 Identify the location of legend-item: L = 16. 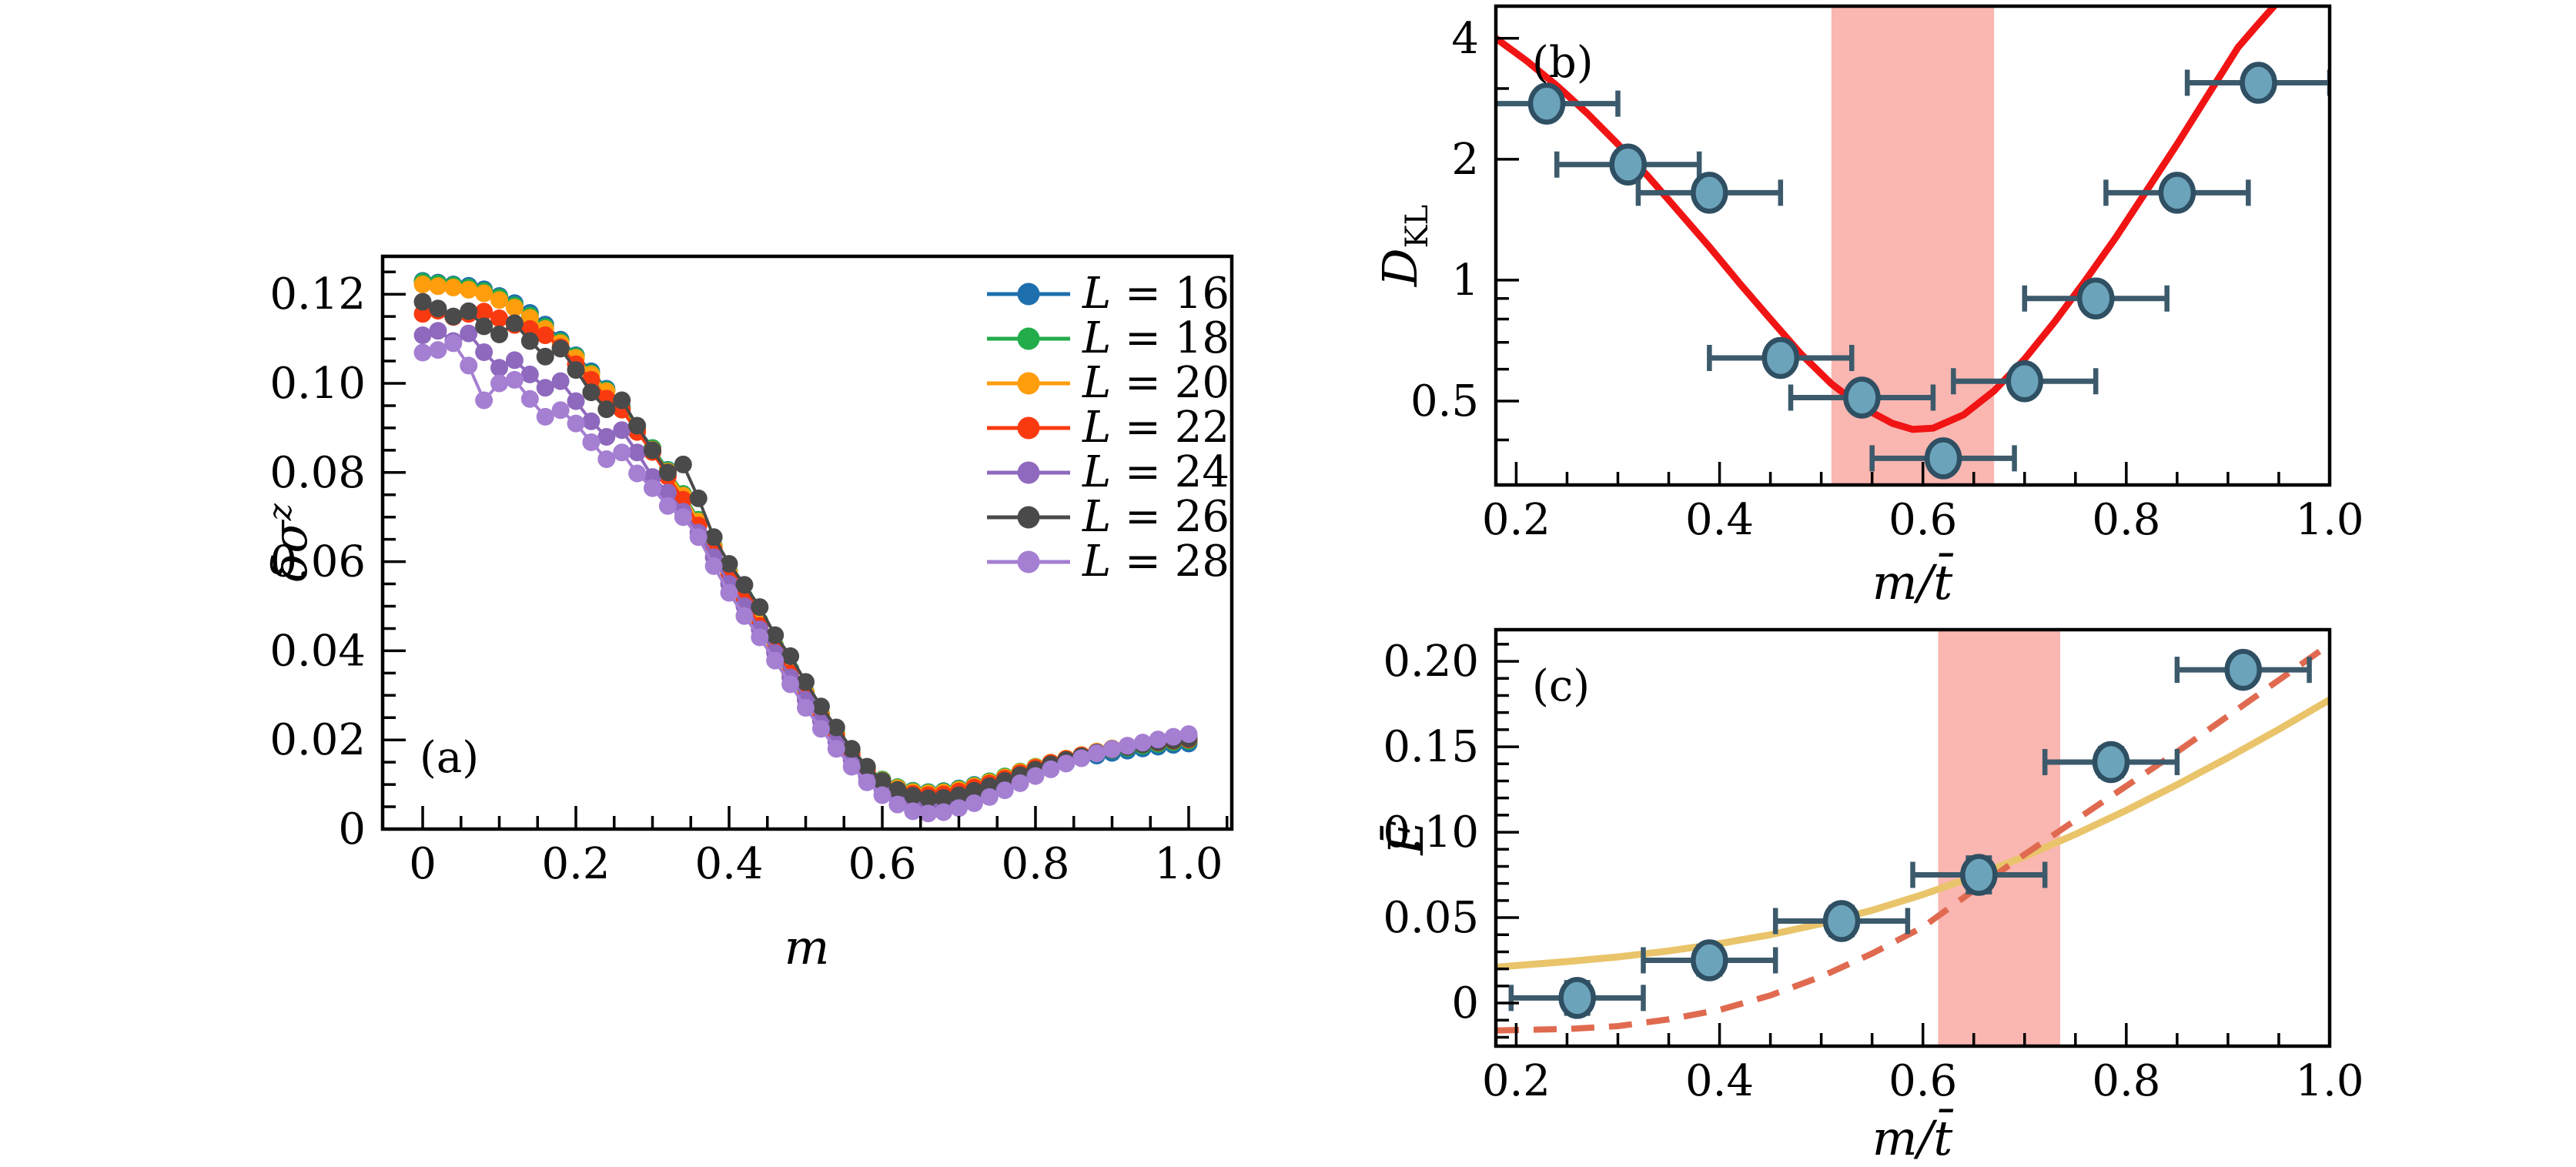
(1108, 294).